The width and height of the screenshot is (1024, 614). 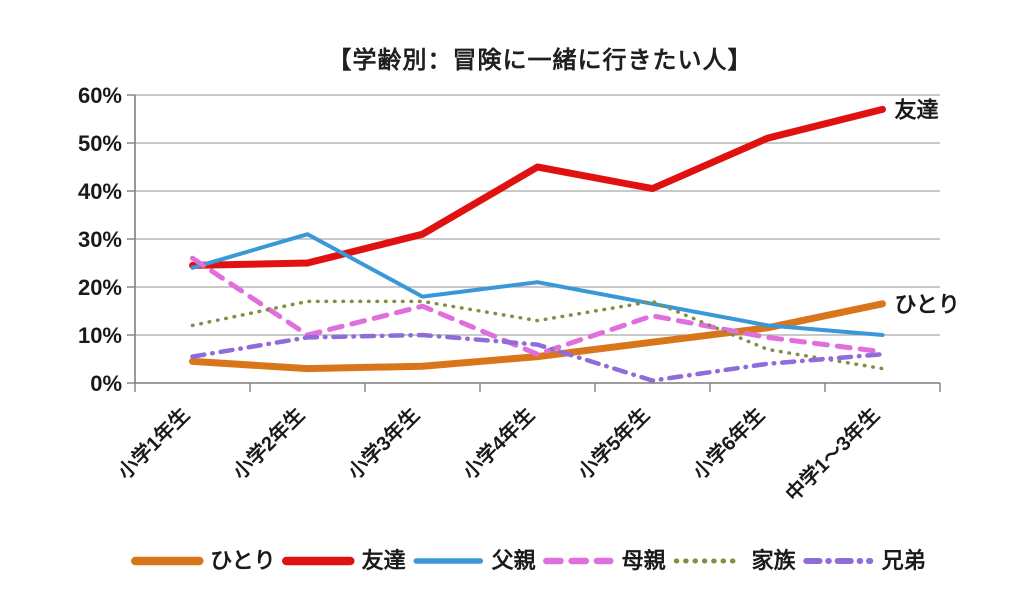 What do you see at coordinates (728, 443) in the screenshot?
I see `x-axis-tick-label: 小学6年生` at bounding box center [728, 443].